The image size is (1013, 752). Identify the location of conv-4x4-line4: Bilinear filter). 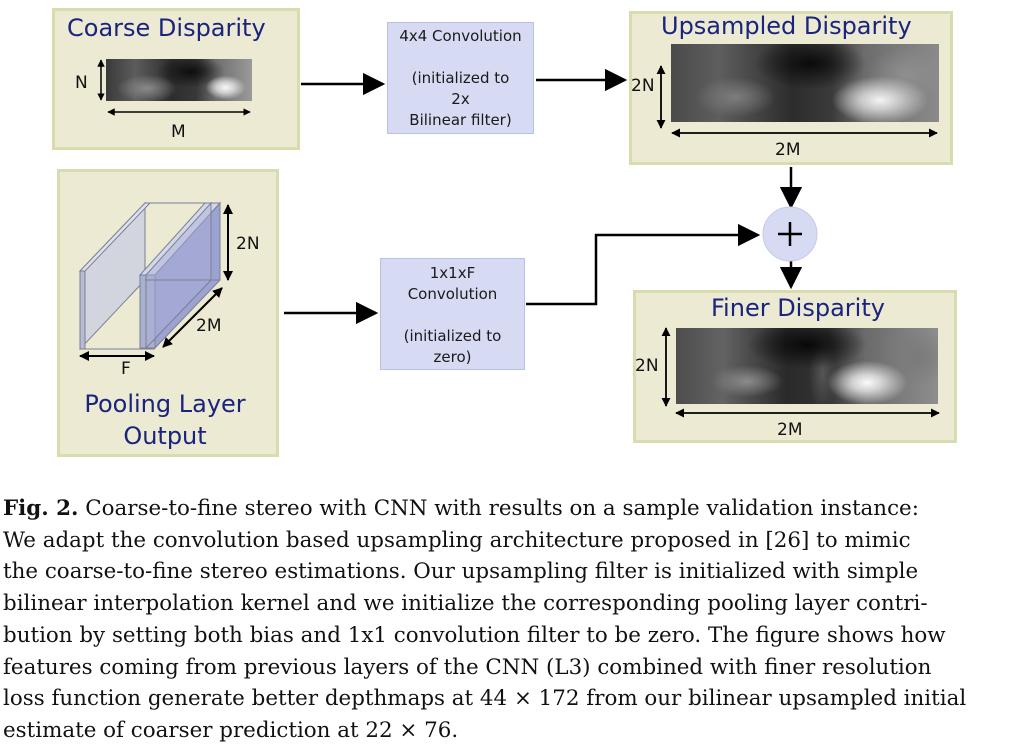
(460, 120).